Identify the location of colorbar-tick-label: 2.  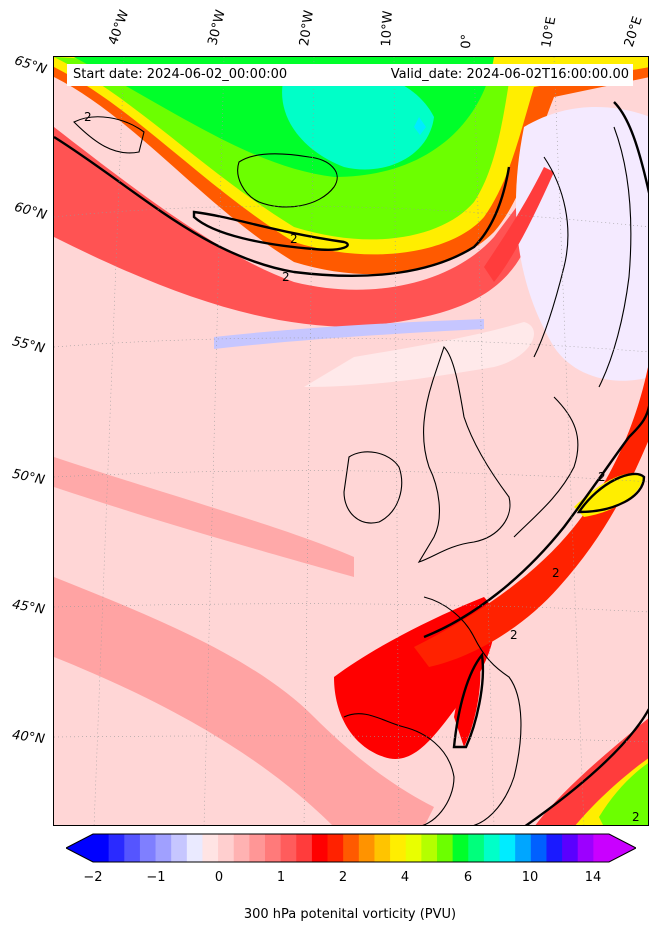
(343, 877).